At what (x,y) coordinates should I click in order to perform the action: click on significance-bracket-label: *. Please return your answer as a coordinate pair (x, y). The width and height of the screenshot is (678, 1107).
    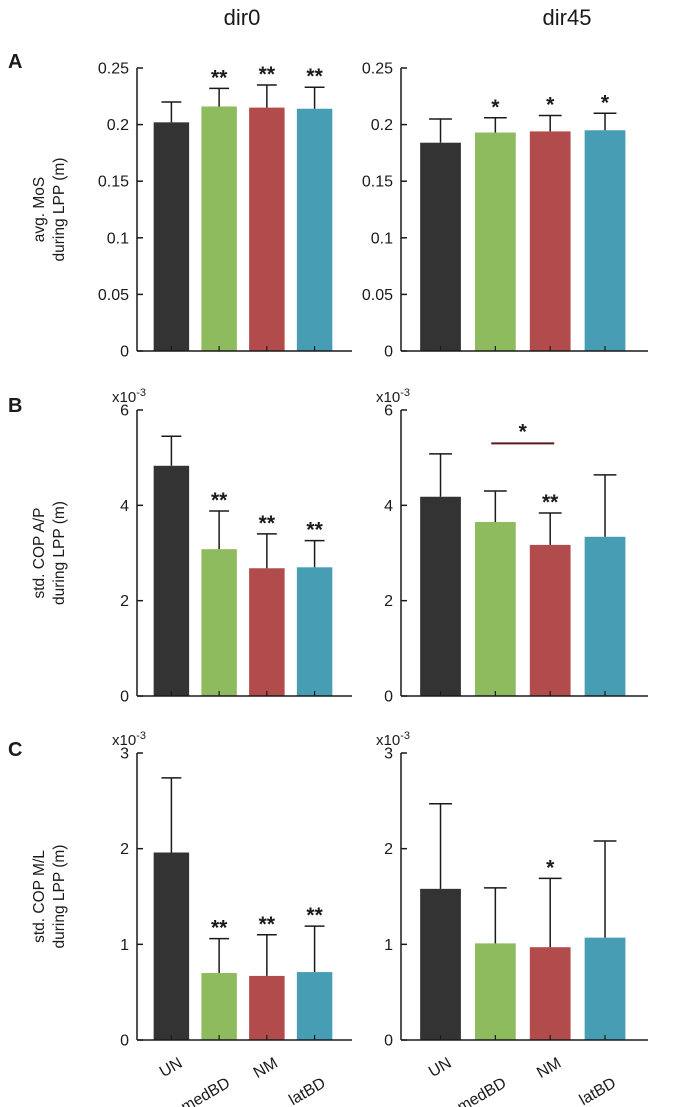
    Looking at the image, I should click on (523, 431).